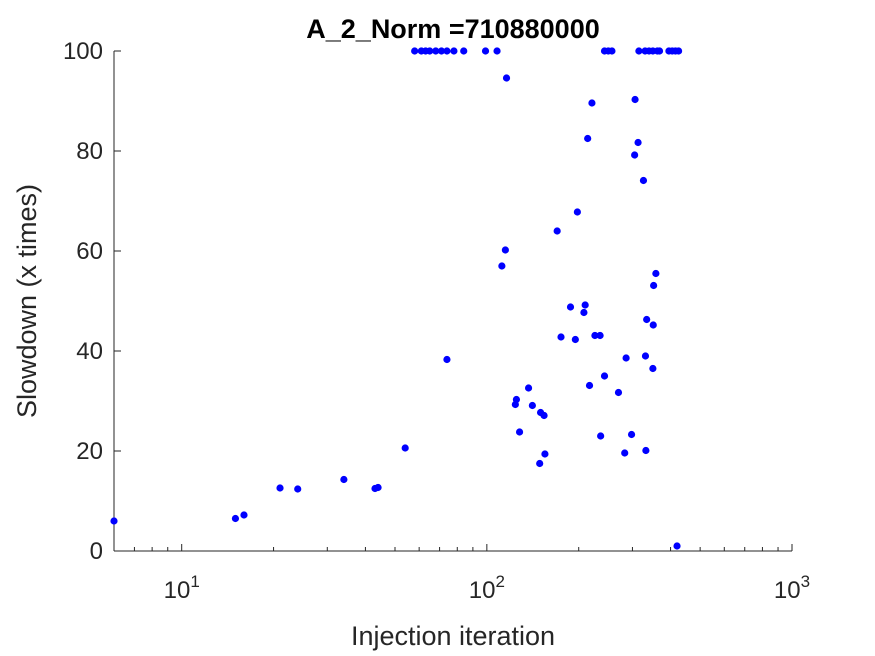 This screenshot has width=875, height=656. Describe the element at coordinates (83, 51) in the screenshot. I see `y-tick-label: 100` at that location.